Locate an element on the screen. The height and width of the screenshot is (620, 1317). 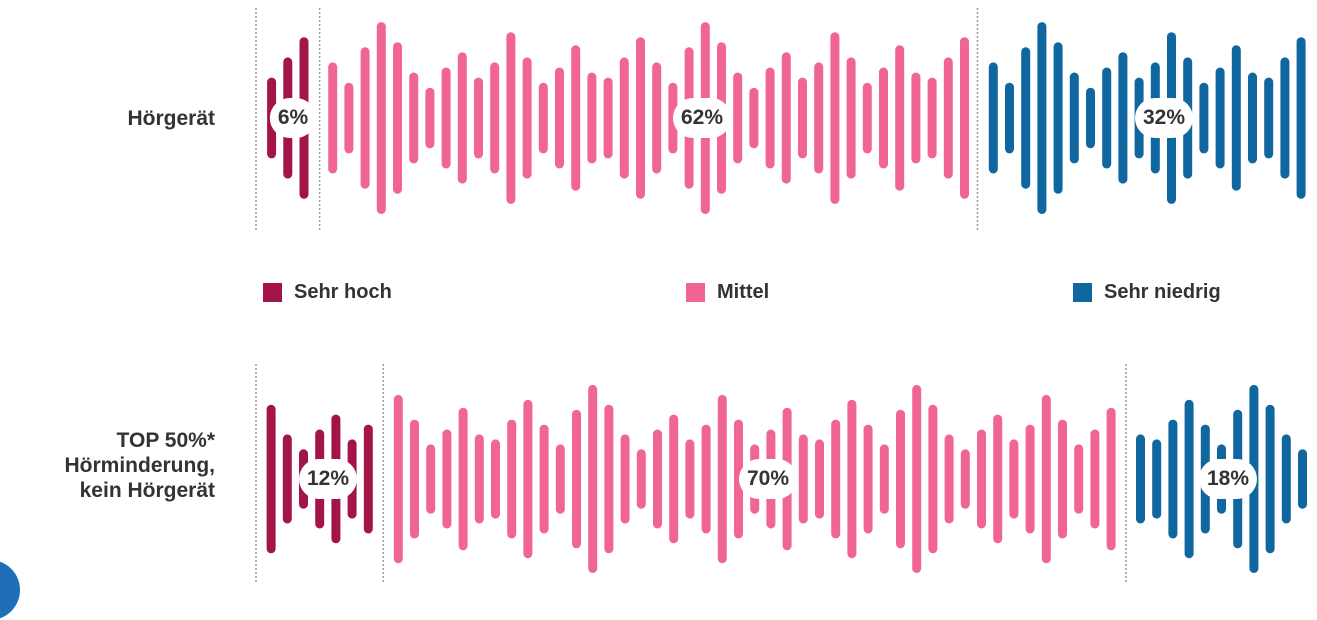
legend-label-mittel: Mittel is located at coordinates (743, 292).